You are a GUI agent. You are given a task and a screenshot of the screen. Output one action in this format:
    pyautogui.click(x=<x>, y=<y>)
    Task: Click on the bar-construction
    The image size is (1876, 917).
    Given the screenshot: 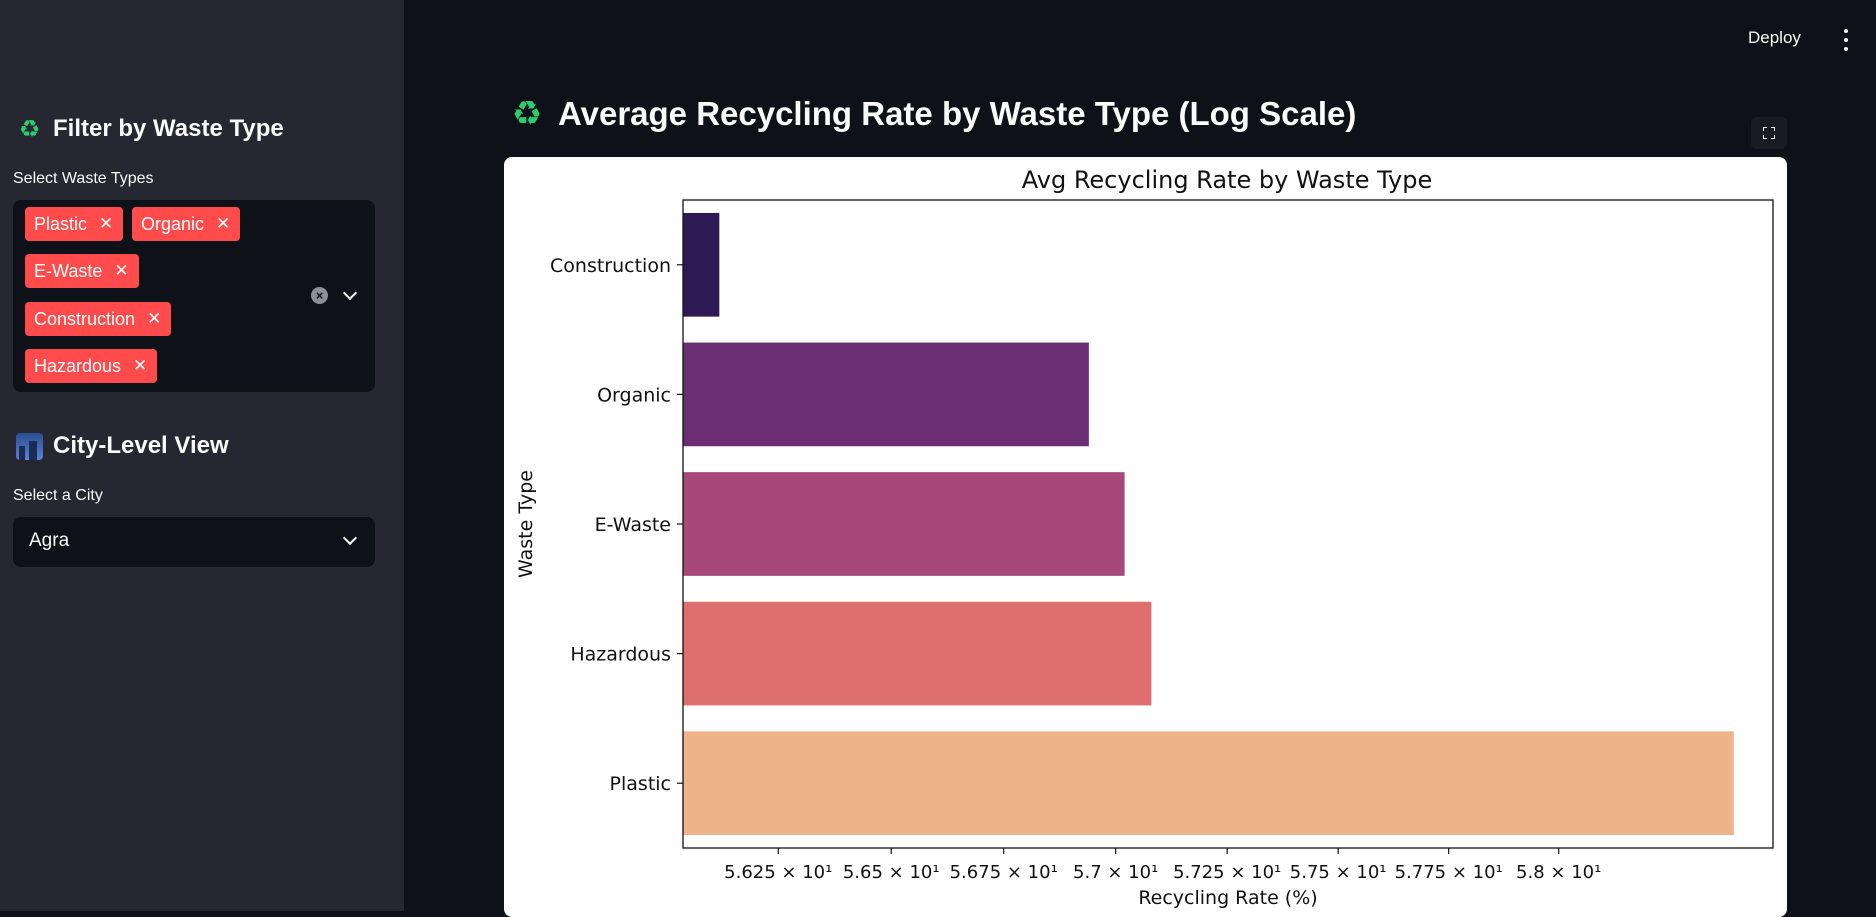 What is the action you would take?
    pyautogui.click(x=701, y=264)
    